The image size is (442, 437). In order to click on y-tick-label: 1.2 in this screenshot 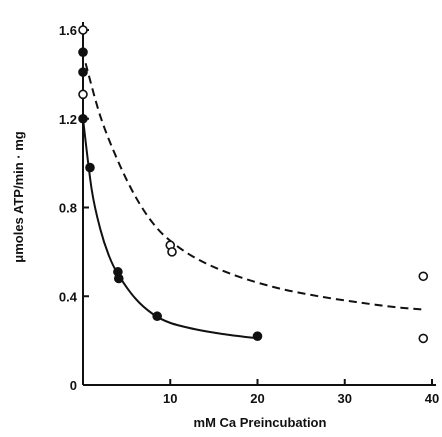, I will do `click(68, 119)`.